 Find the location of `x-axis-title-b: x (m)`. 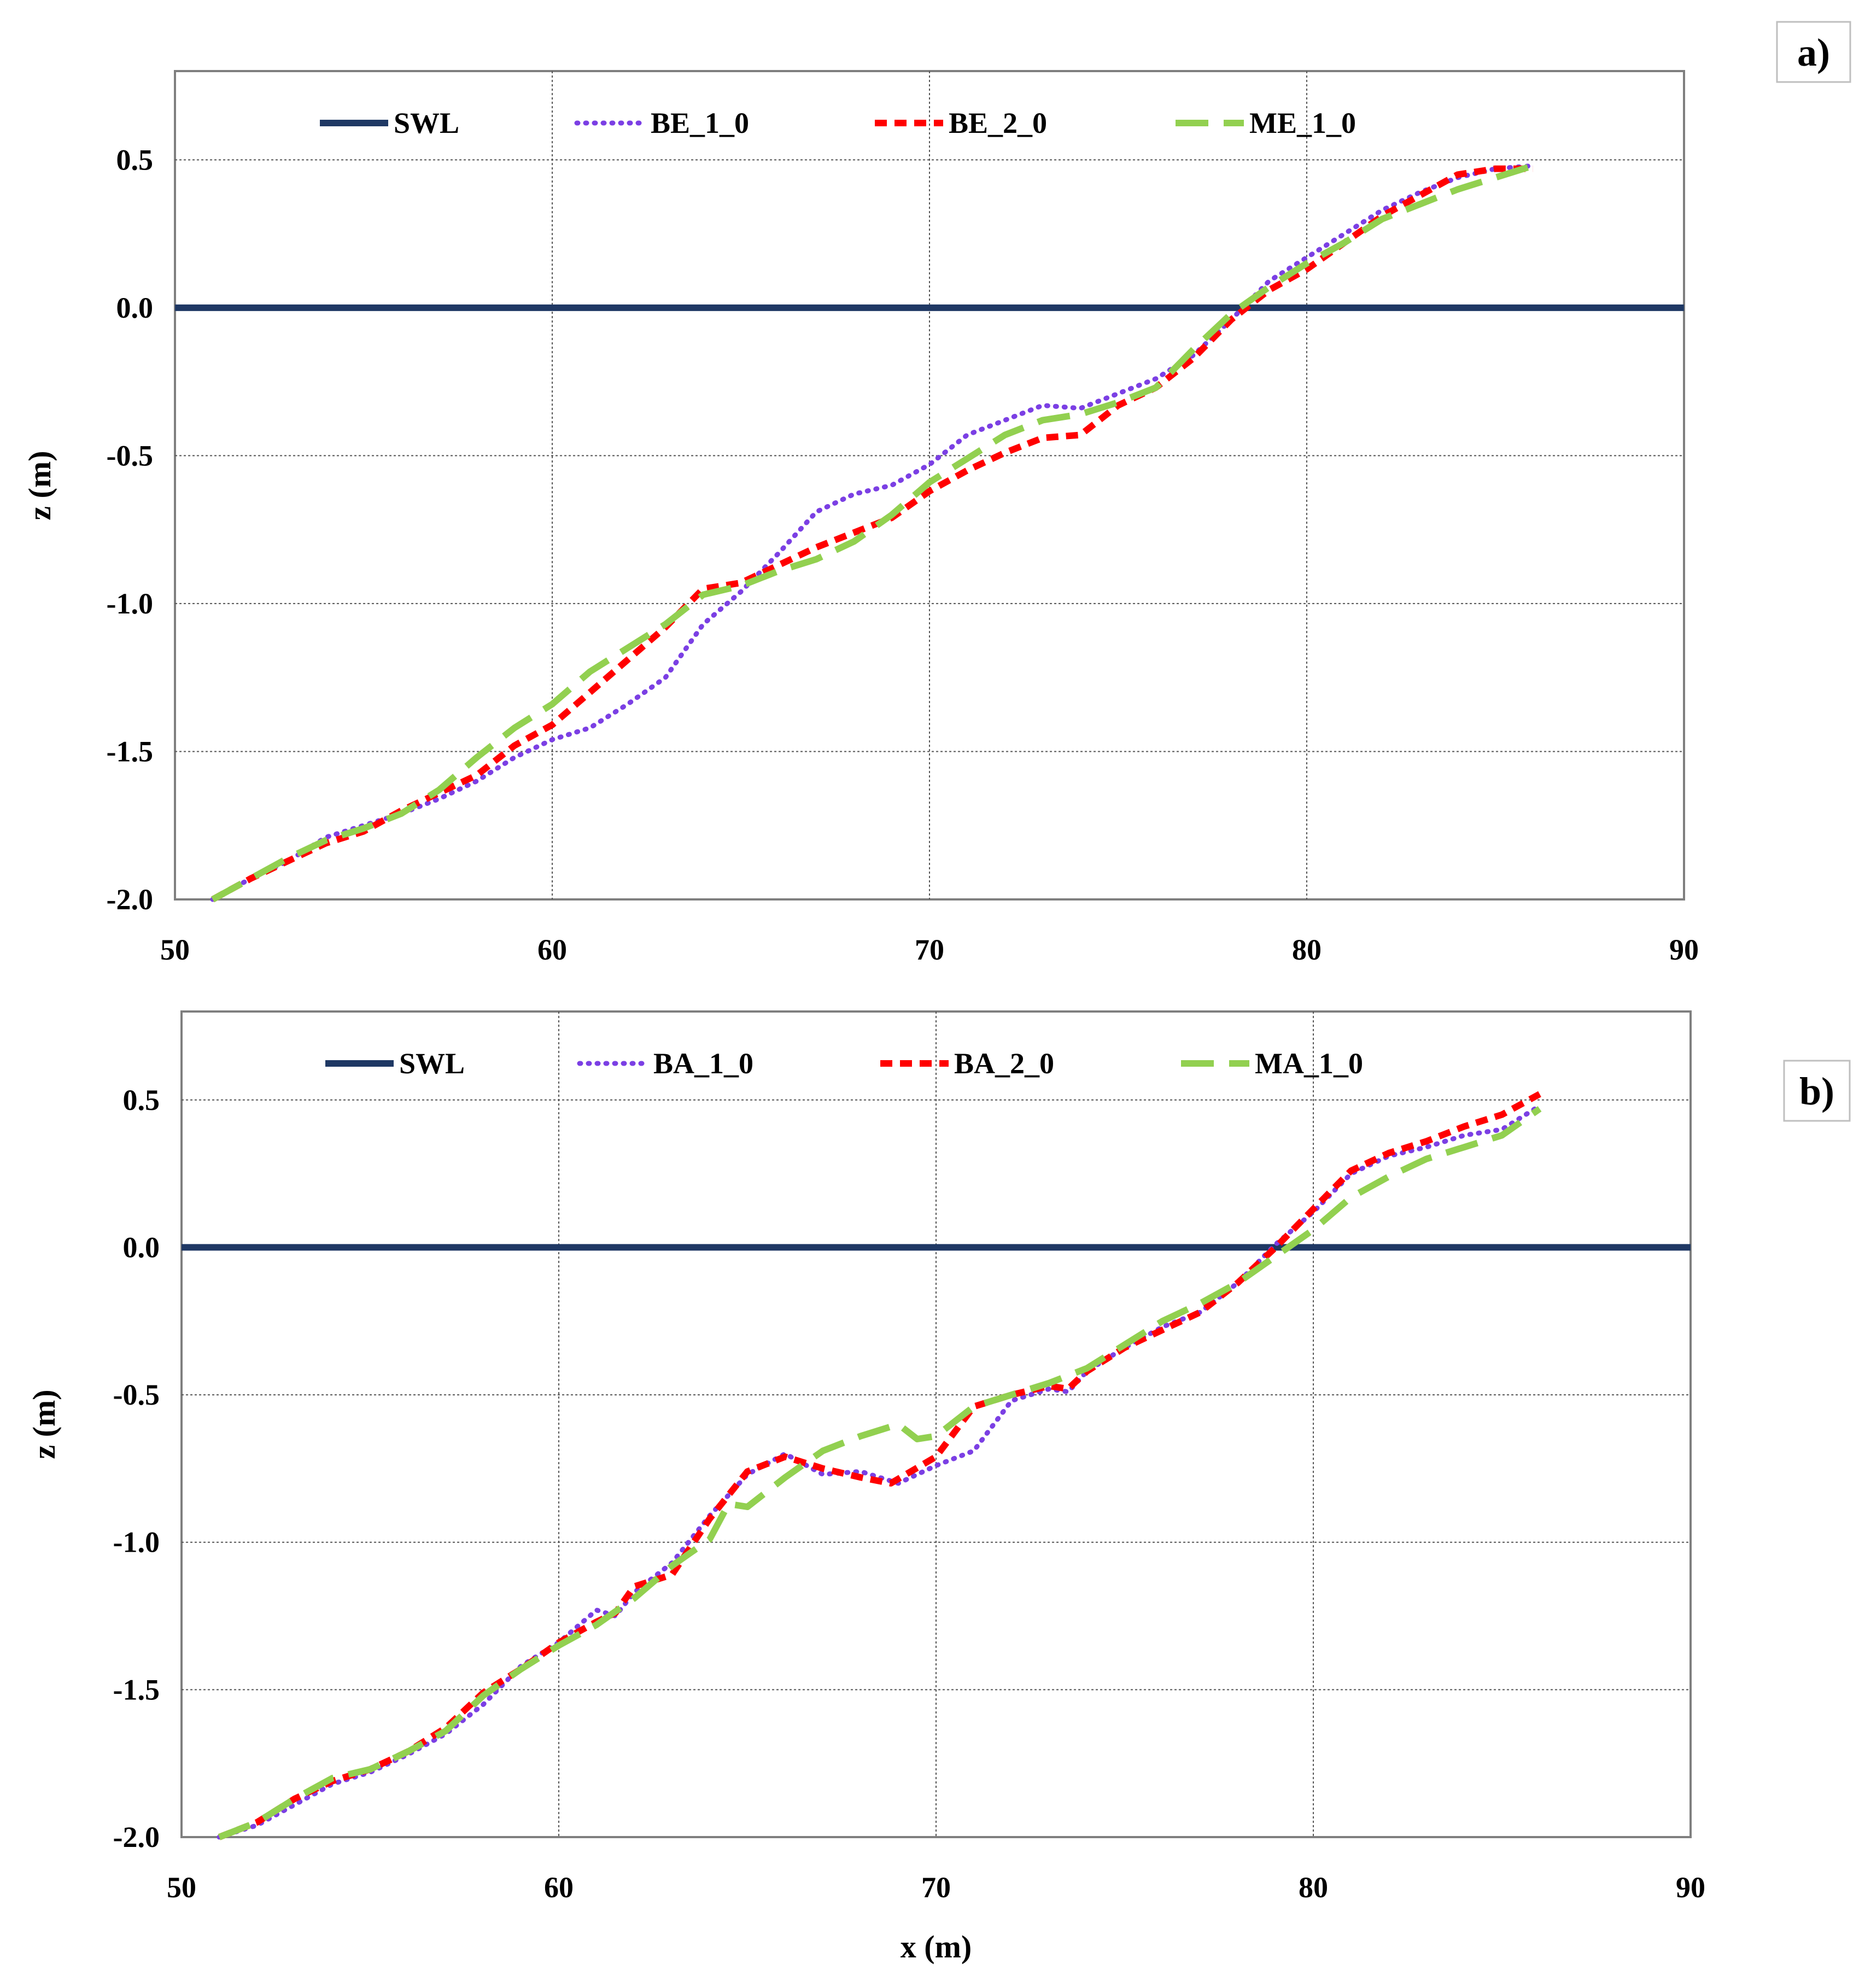

x-axis-title-b: x (m) is located at coordinates (936, 1946).